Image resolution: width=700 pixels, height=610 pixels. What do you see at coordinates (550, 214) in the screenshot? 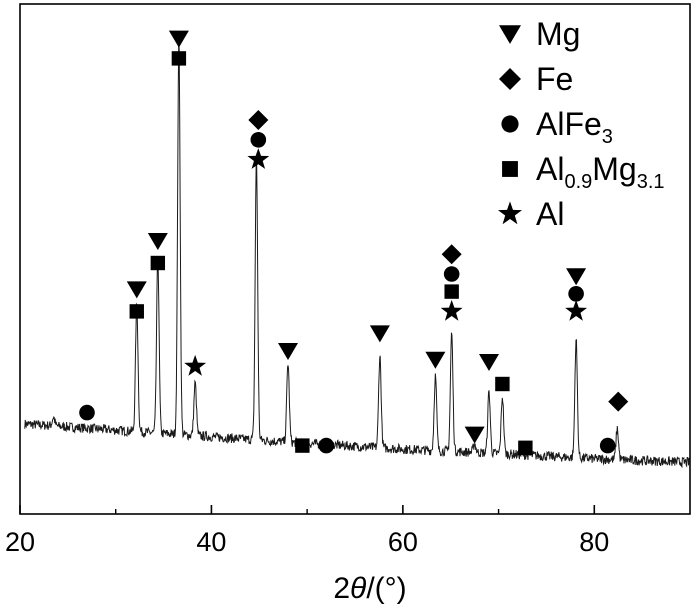
I see `legend-label-4: Al` at bounding box center [550, 214].